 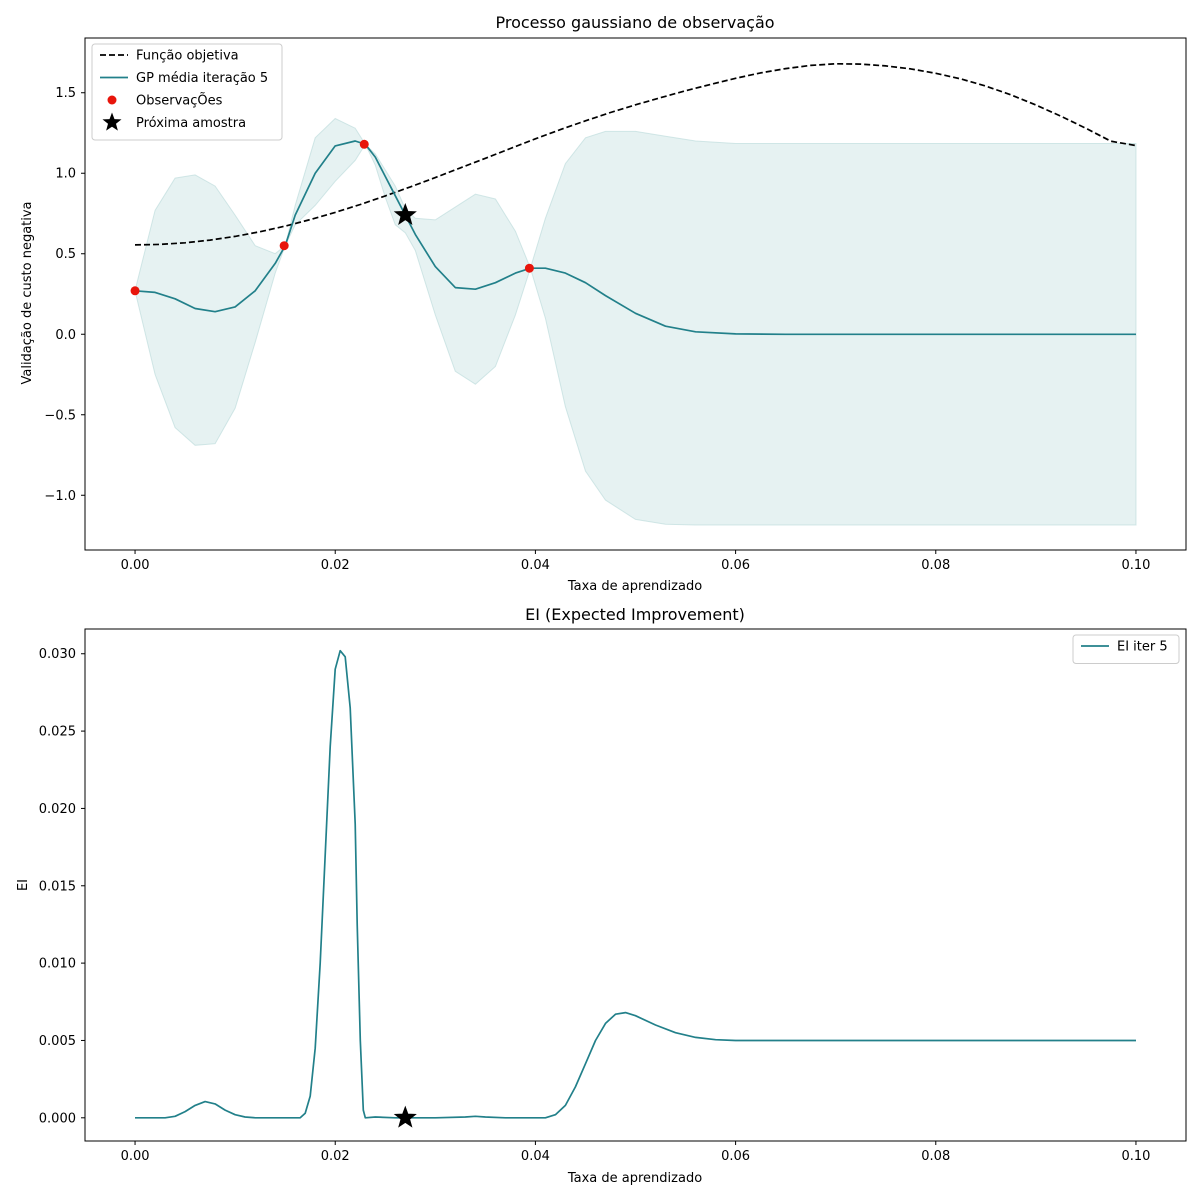 What do you see at coordinates (57, 809) in the screenshot?
I see `y-tick-label: 0.020` at bounding box center [57, 809].